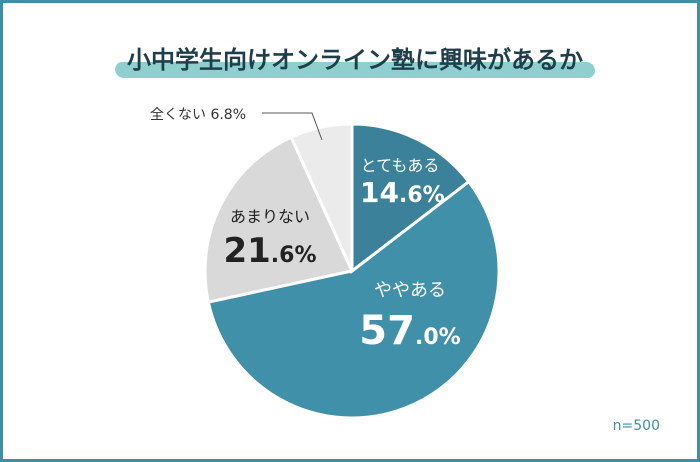 This screenshot has width=700, height=462. Describe the element at coordinates (410, 290) in the screenshot. I see `slice-category: ややある` at that location.